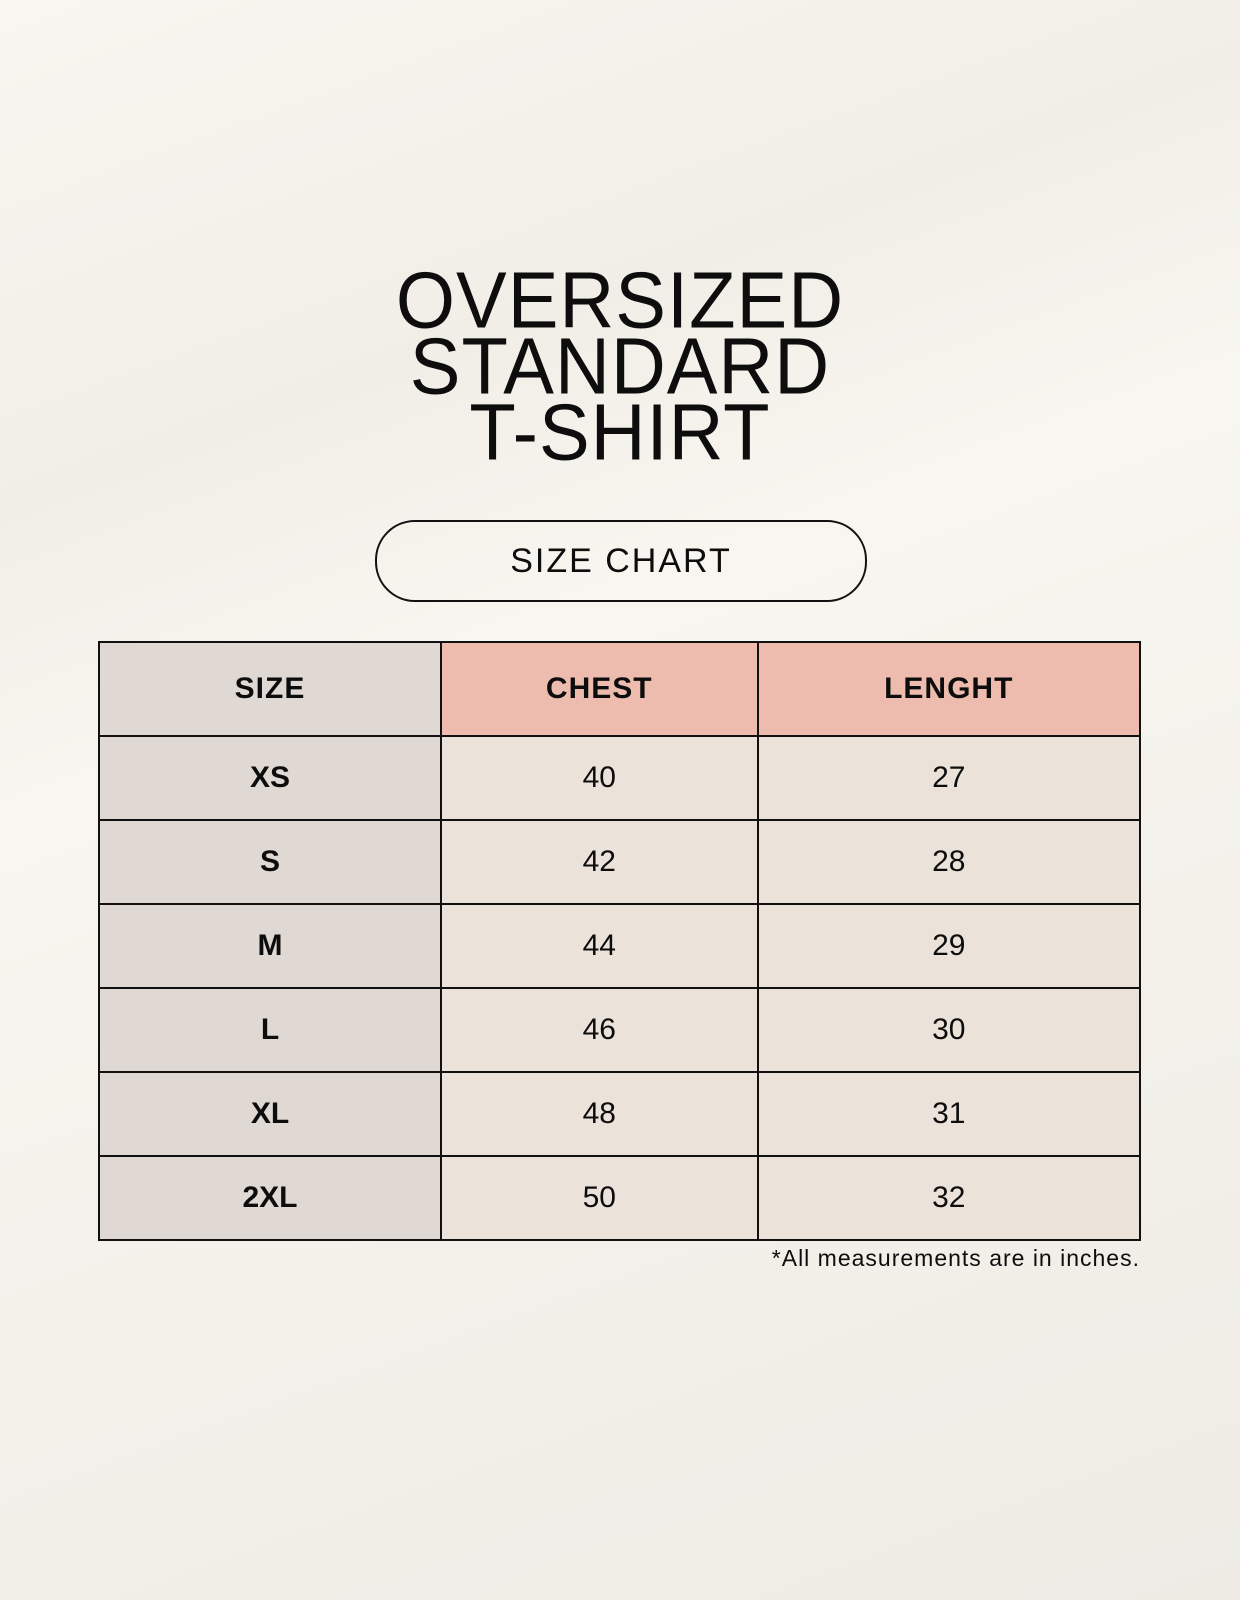  What do you see at coordinates (270, 1114) in the screenshot?
I see `cell-size: XL` at bounding box center [270, 1114].